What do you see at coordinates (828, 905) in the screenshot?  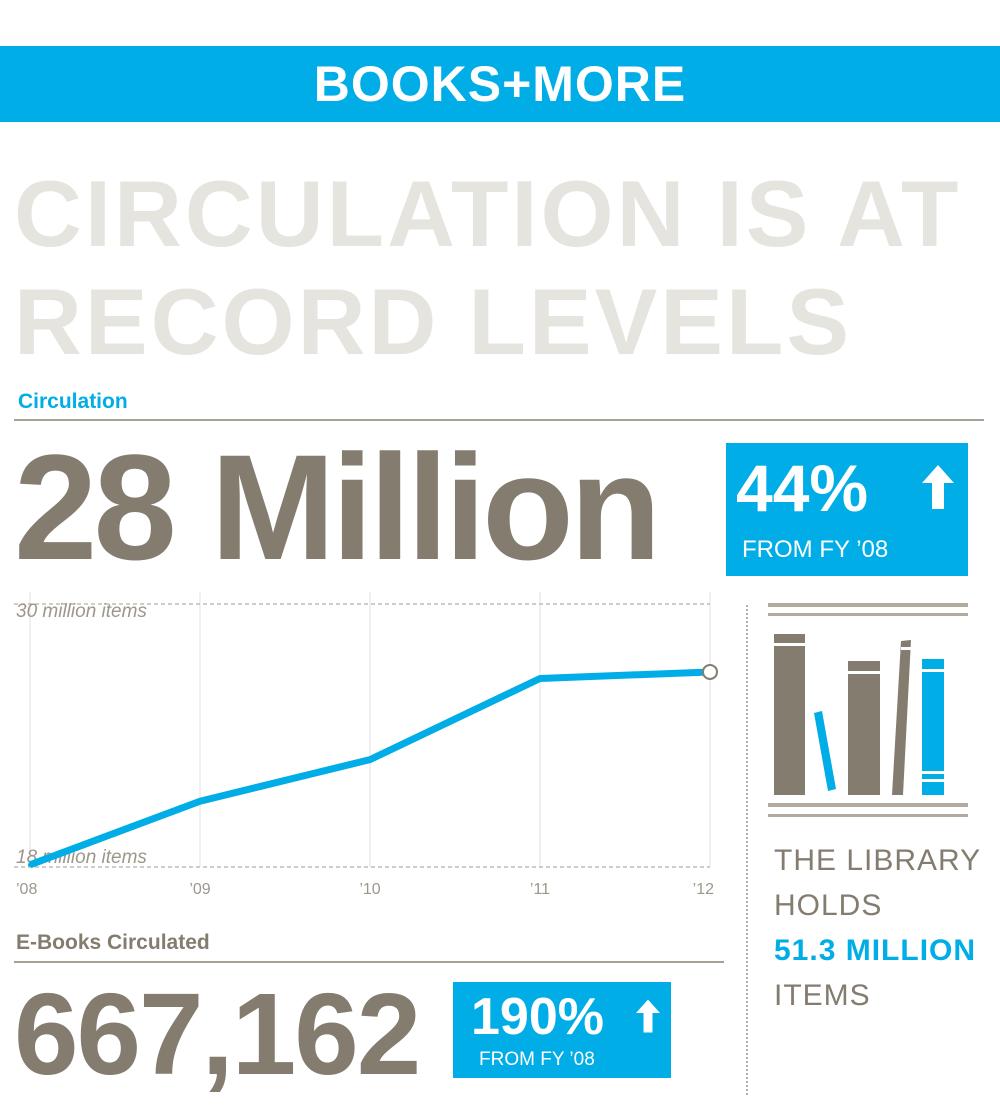 I see `holdings-line-2: HOLDS` at bounding box center [828, 905].